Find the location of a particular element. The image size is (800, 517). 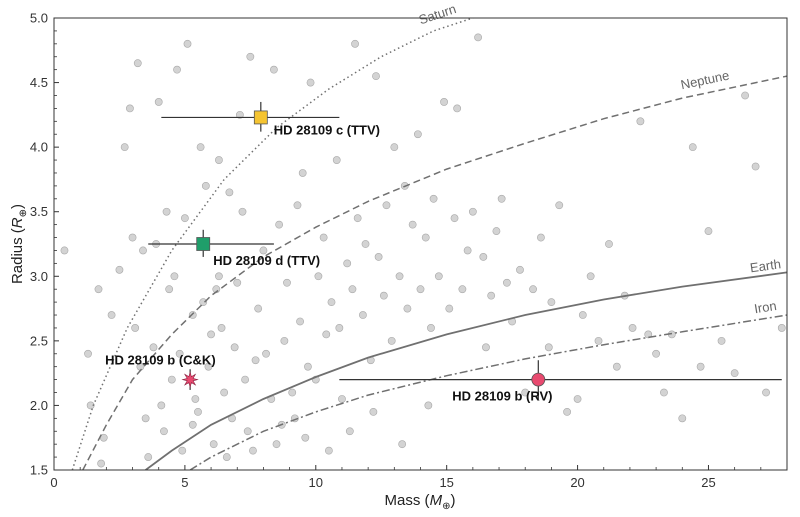

y-tick-label: 2.0 is located at coordinates (39, 405).